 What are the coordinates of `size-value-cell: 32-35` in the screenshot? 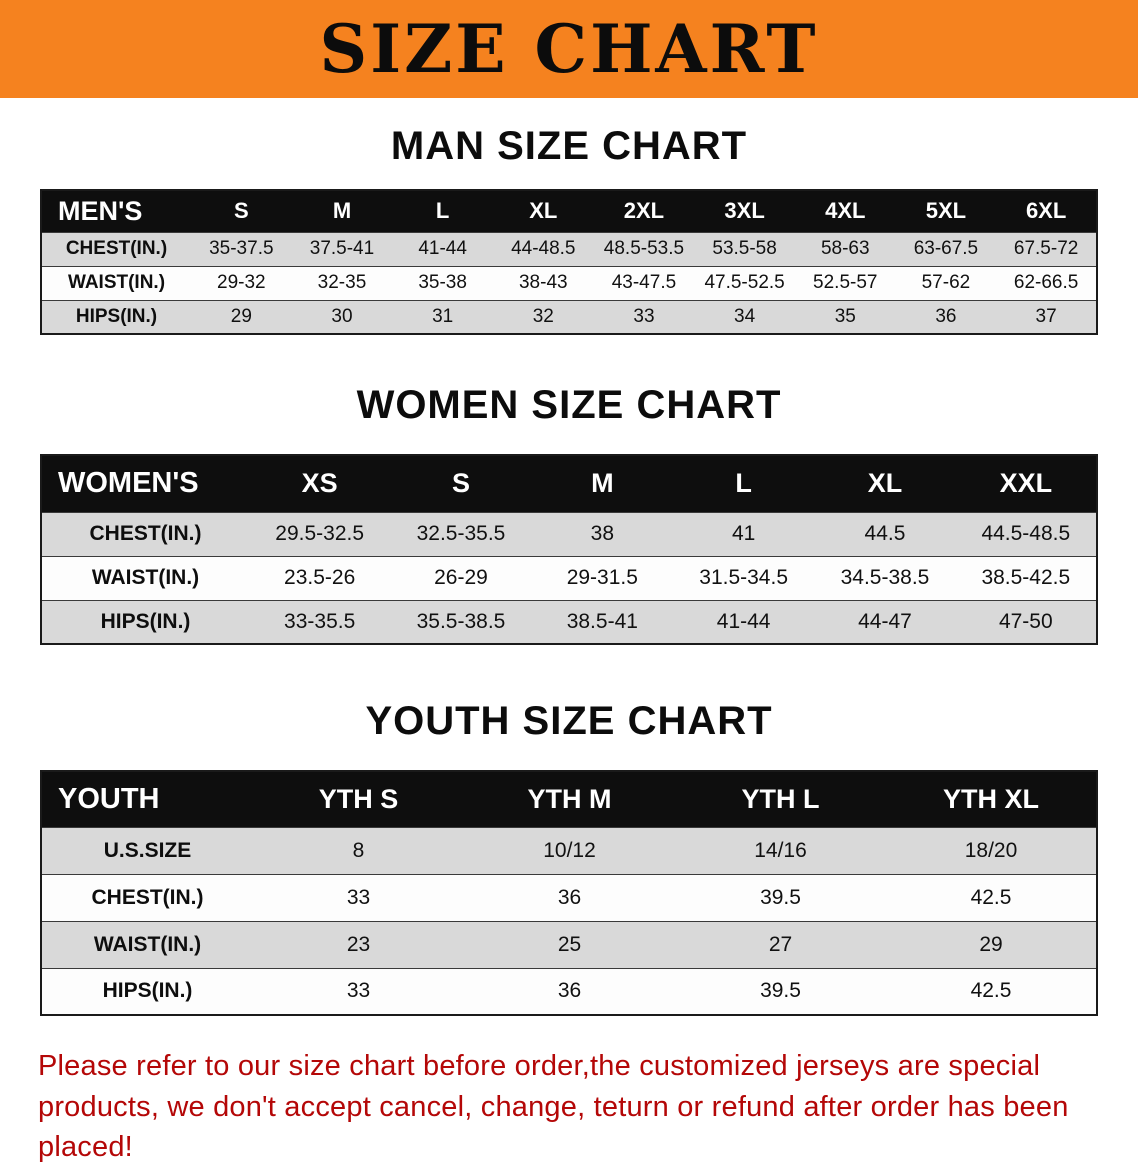 It's located at (342, 283).